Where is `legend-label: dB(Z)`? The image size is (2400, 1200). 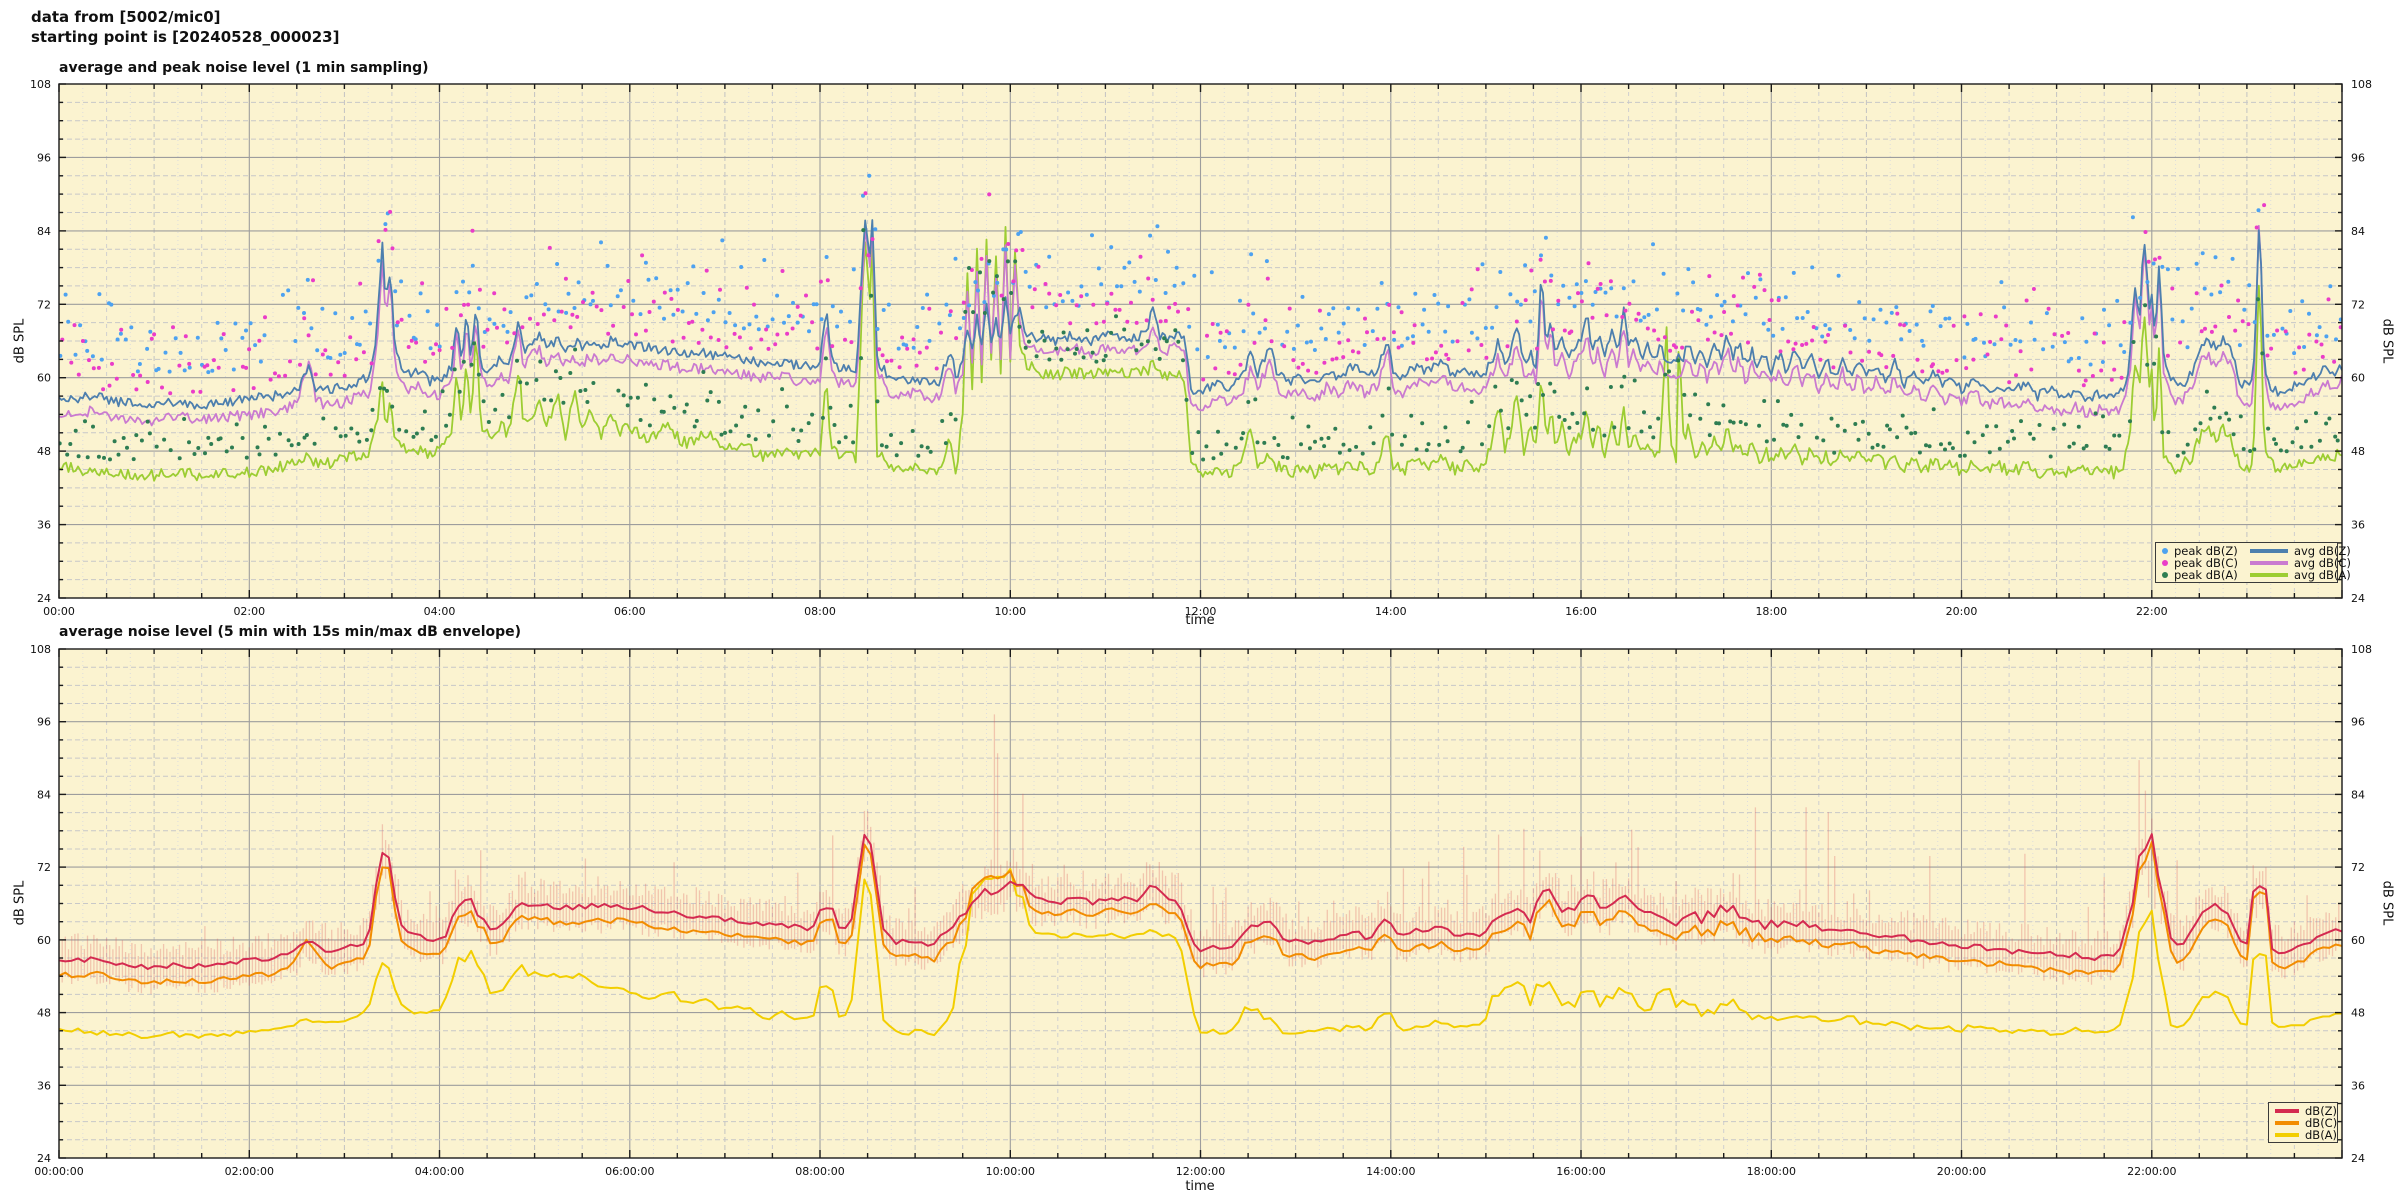 legend-label: dB(Z) is located at coordinates (2321, 1111).